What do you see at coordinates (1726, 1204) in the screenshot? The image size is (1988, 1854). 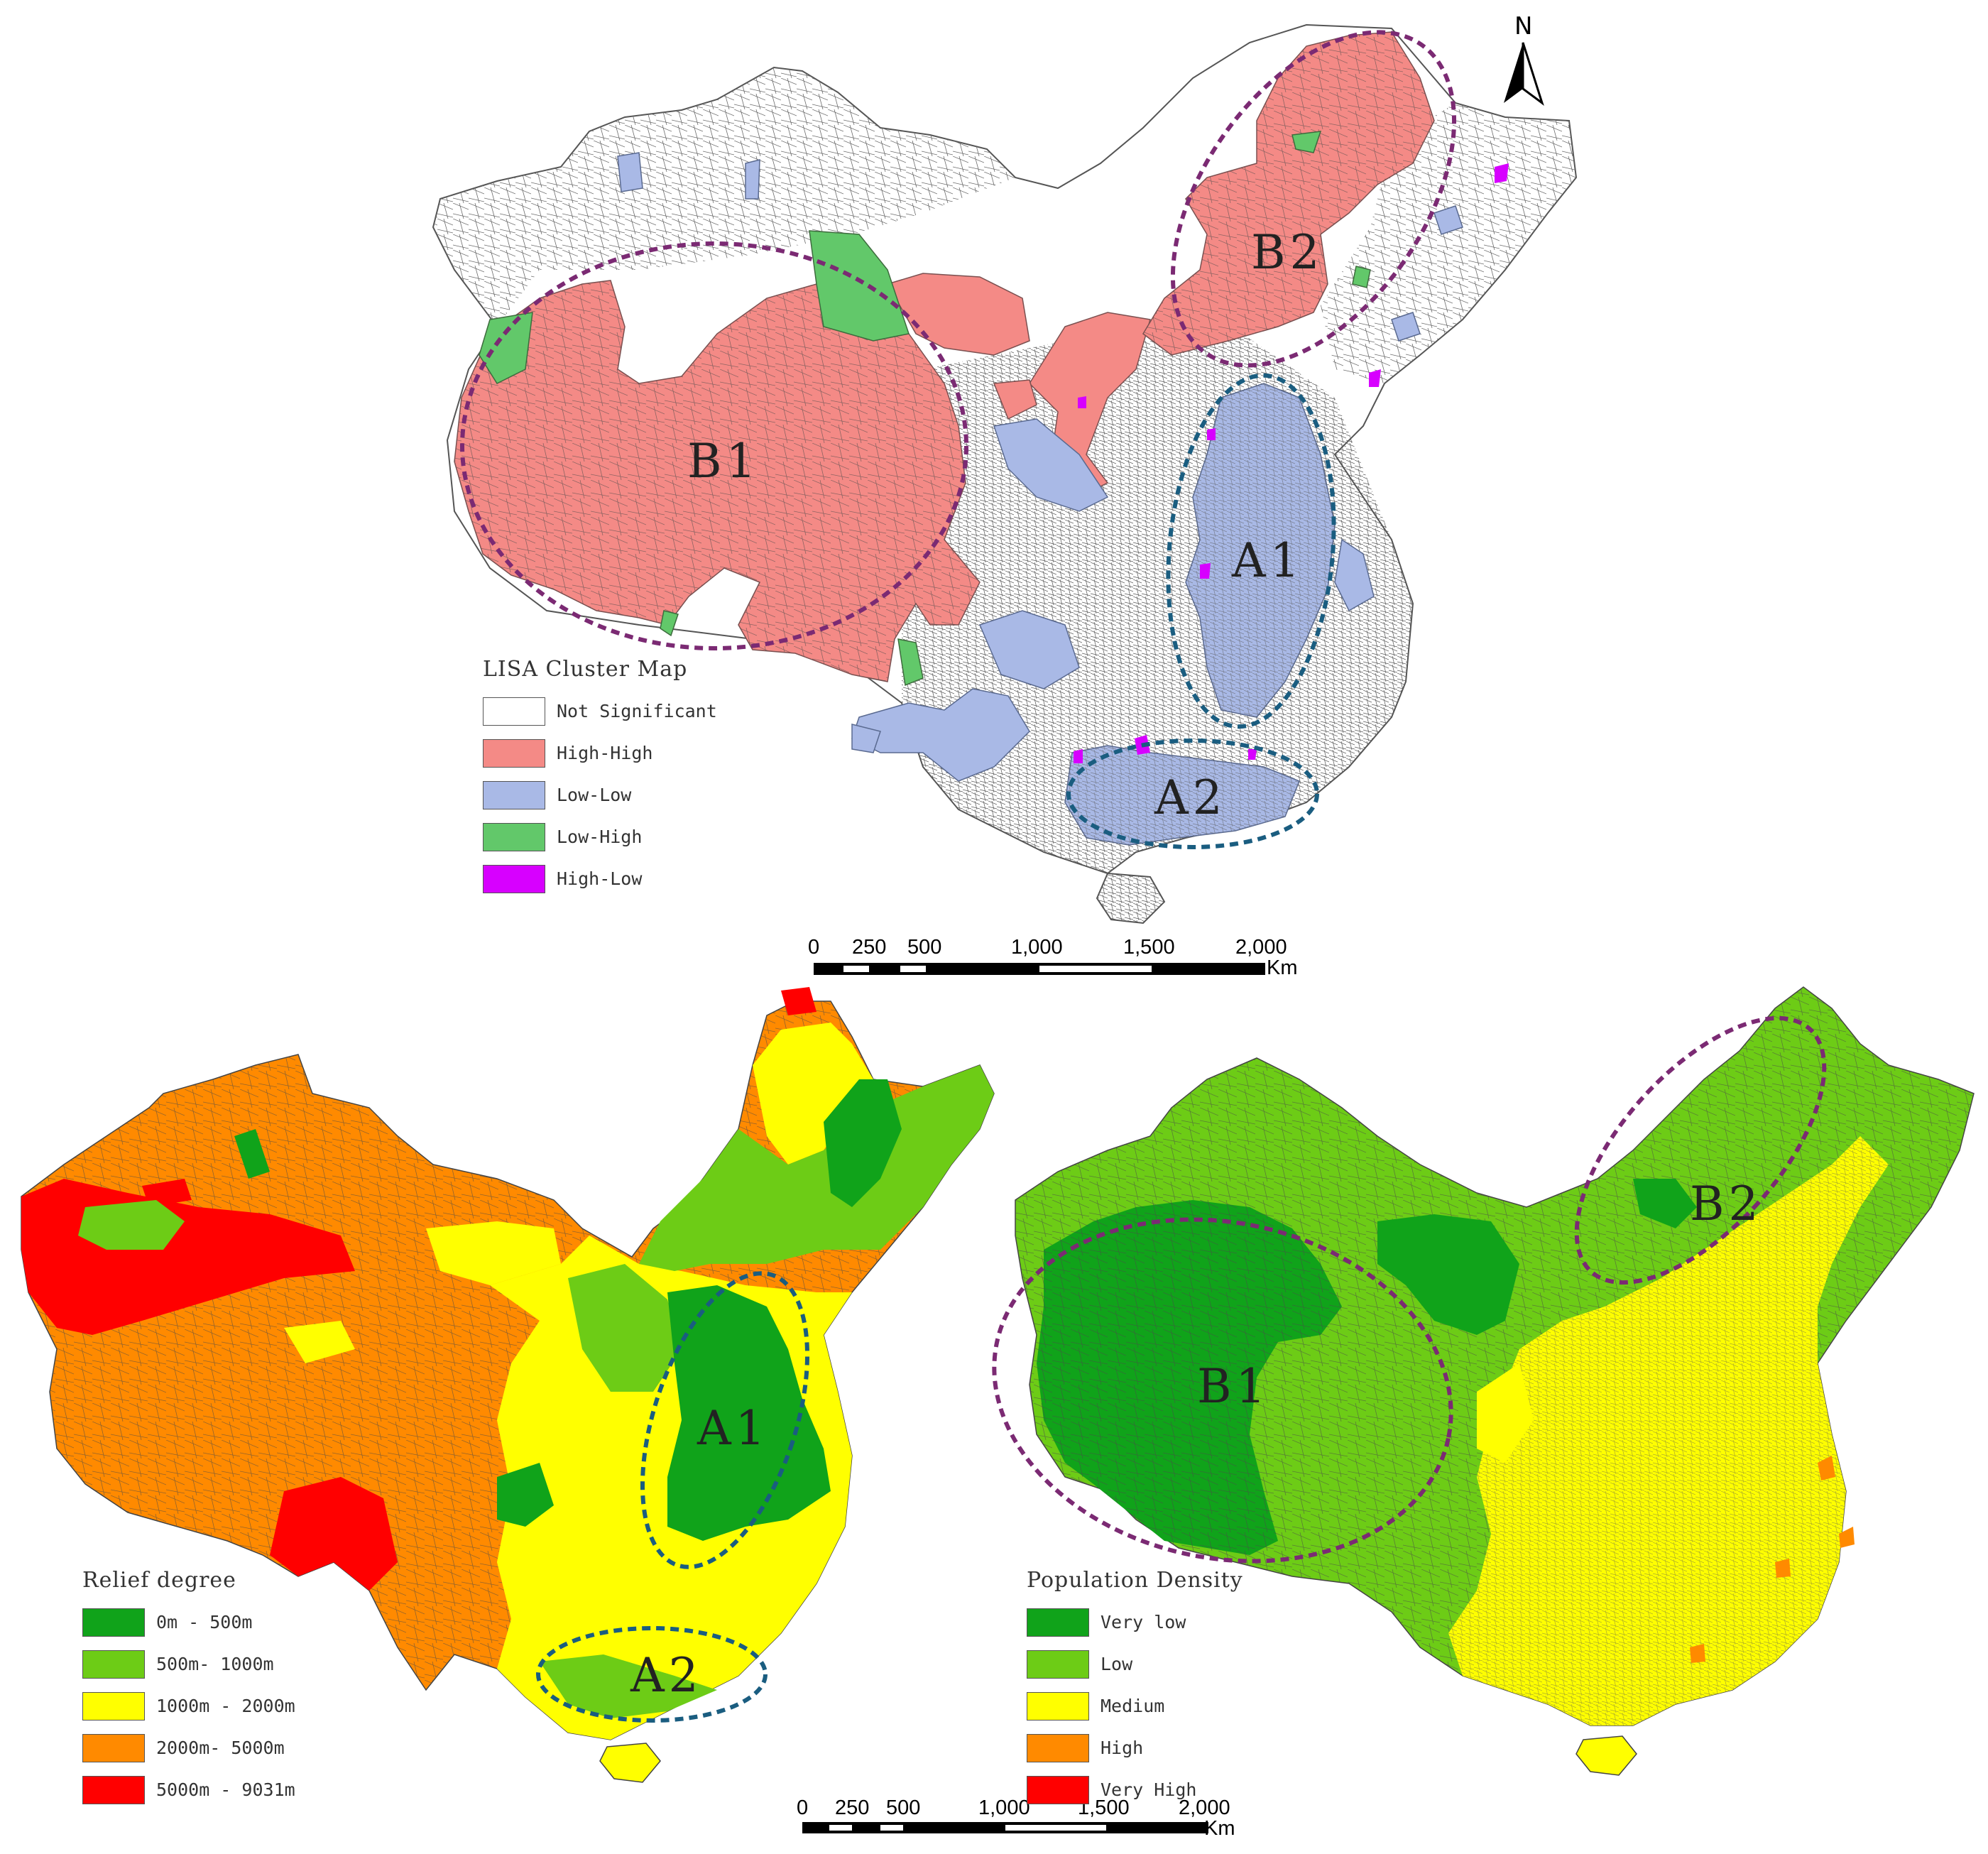 I see `population-label-b2: B2` at bounding box center [1726, 1204].